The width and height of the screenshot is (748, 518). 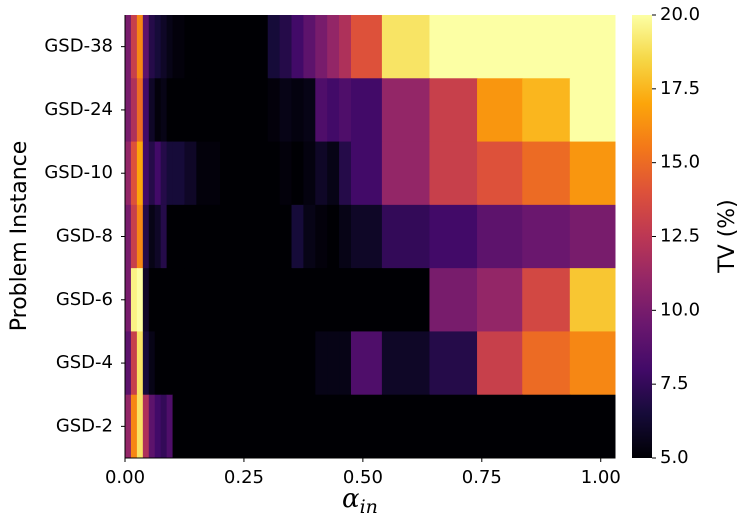 I want to click on colorbar-tick-label: 5.0, so click(x=674, y=457).